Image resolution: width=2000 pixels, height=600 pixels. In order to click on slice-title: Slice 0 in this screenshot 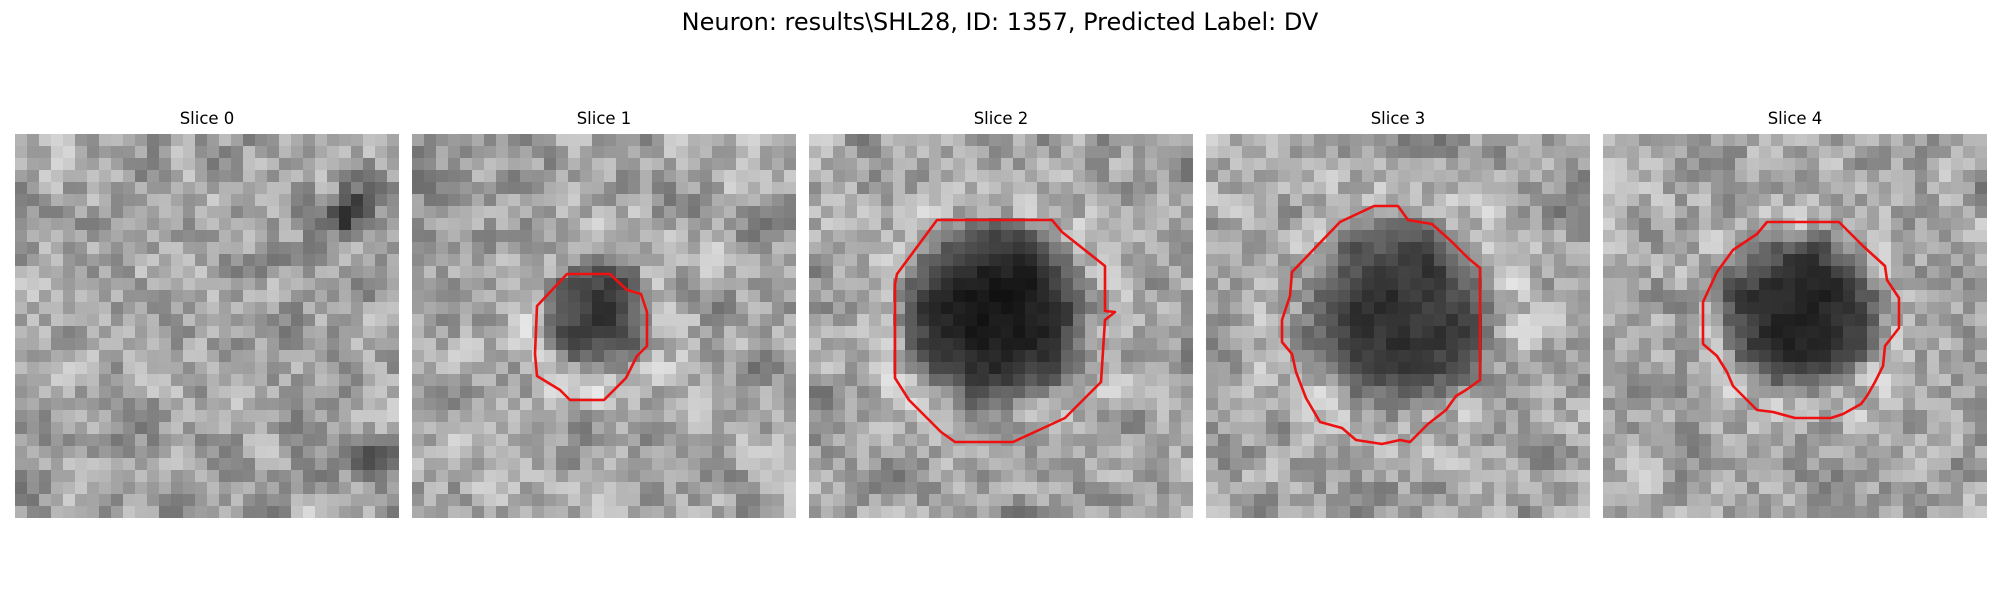, I will do `click(207, 118)`.